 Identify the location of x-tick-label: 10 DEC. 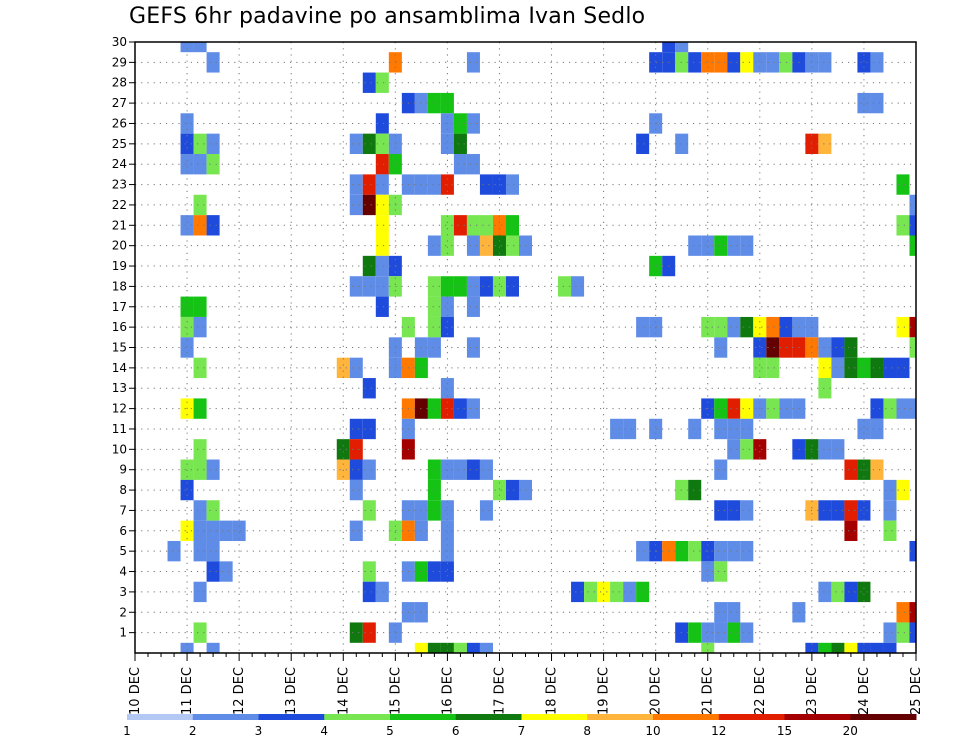
(135, 691).